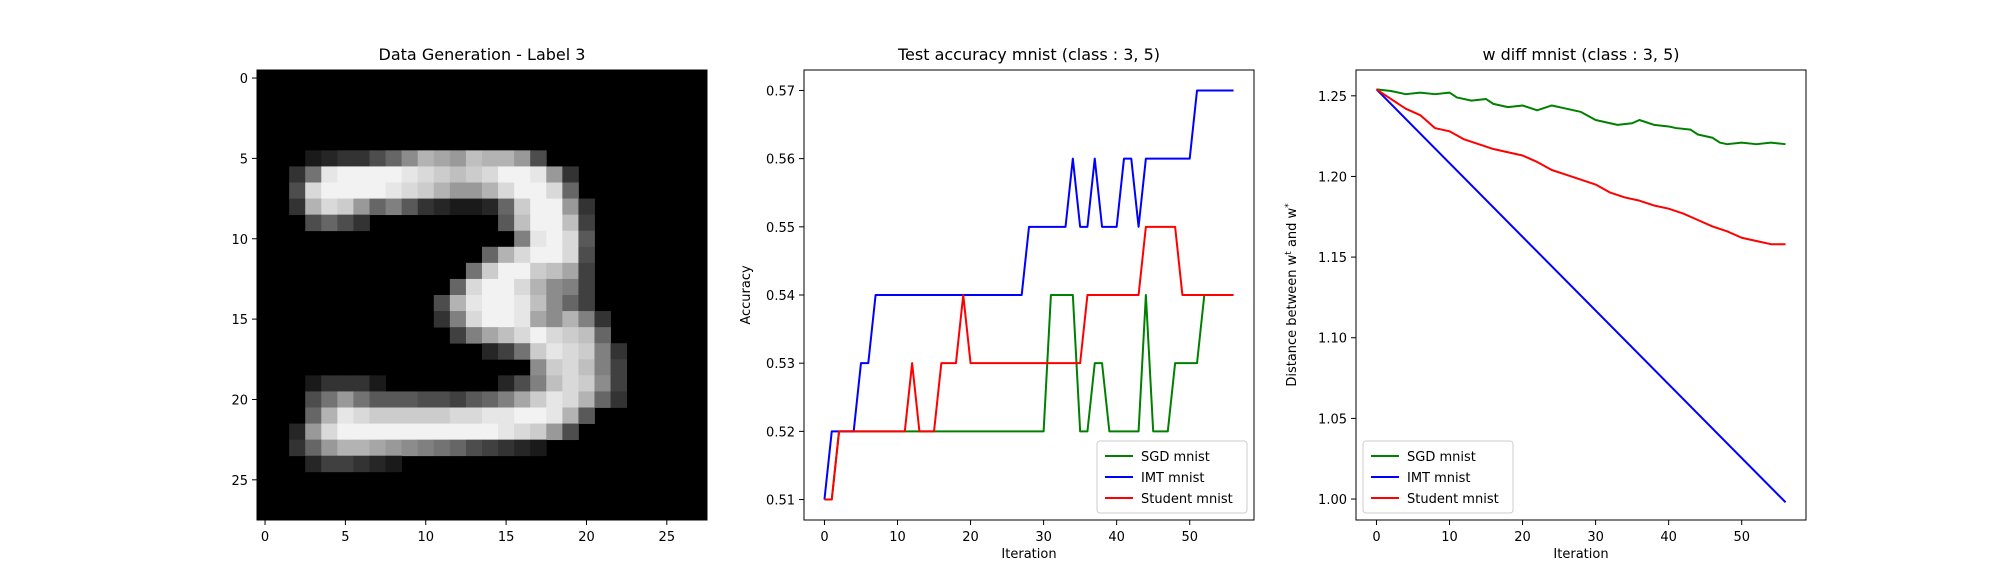  Describe the element at coordinates (239, 320) in the screenshot. I see `y-tick-label: 15` at that location.